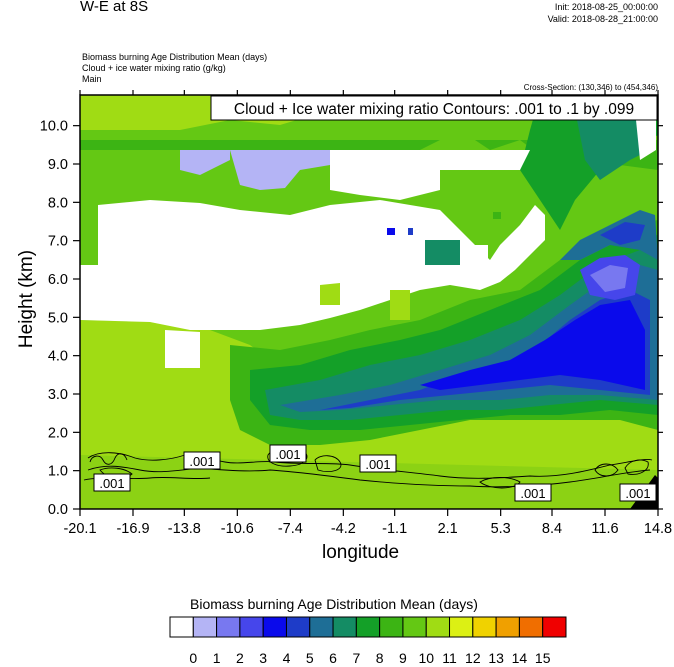 The height and width of the screenshot is (667, 674). What do you see at coordinates (287, 658) in the screenshot?
I see `colorbar-label: 4` at bounding box center [287, 658].